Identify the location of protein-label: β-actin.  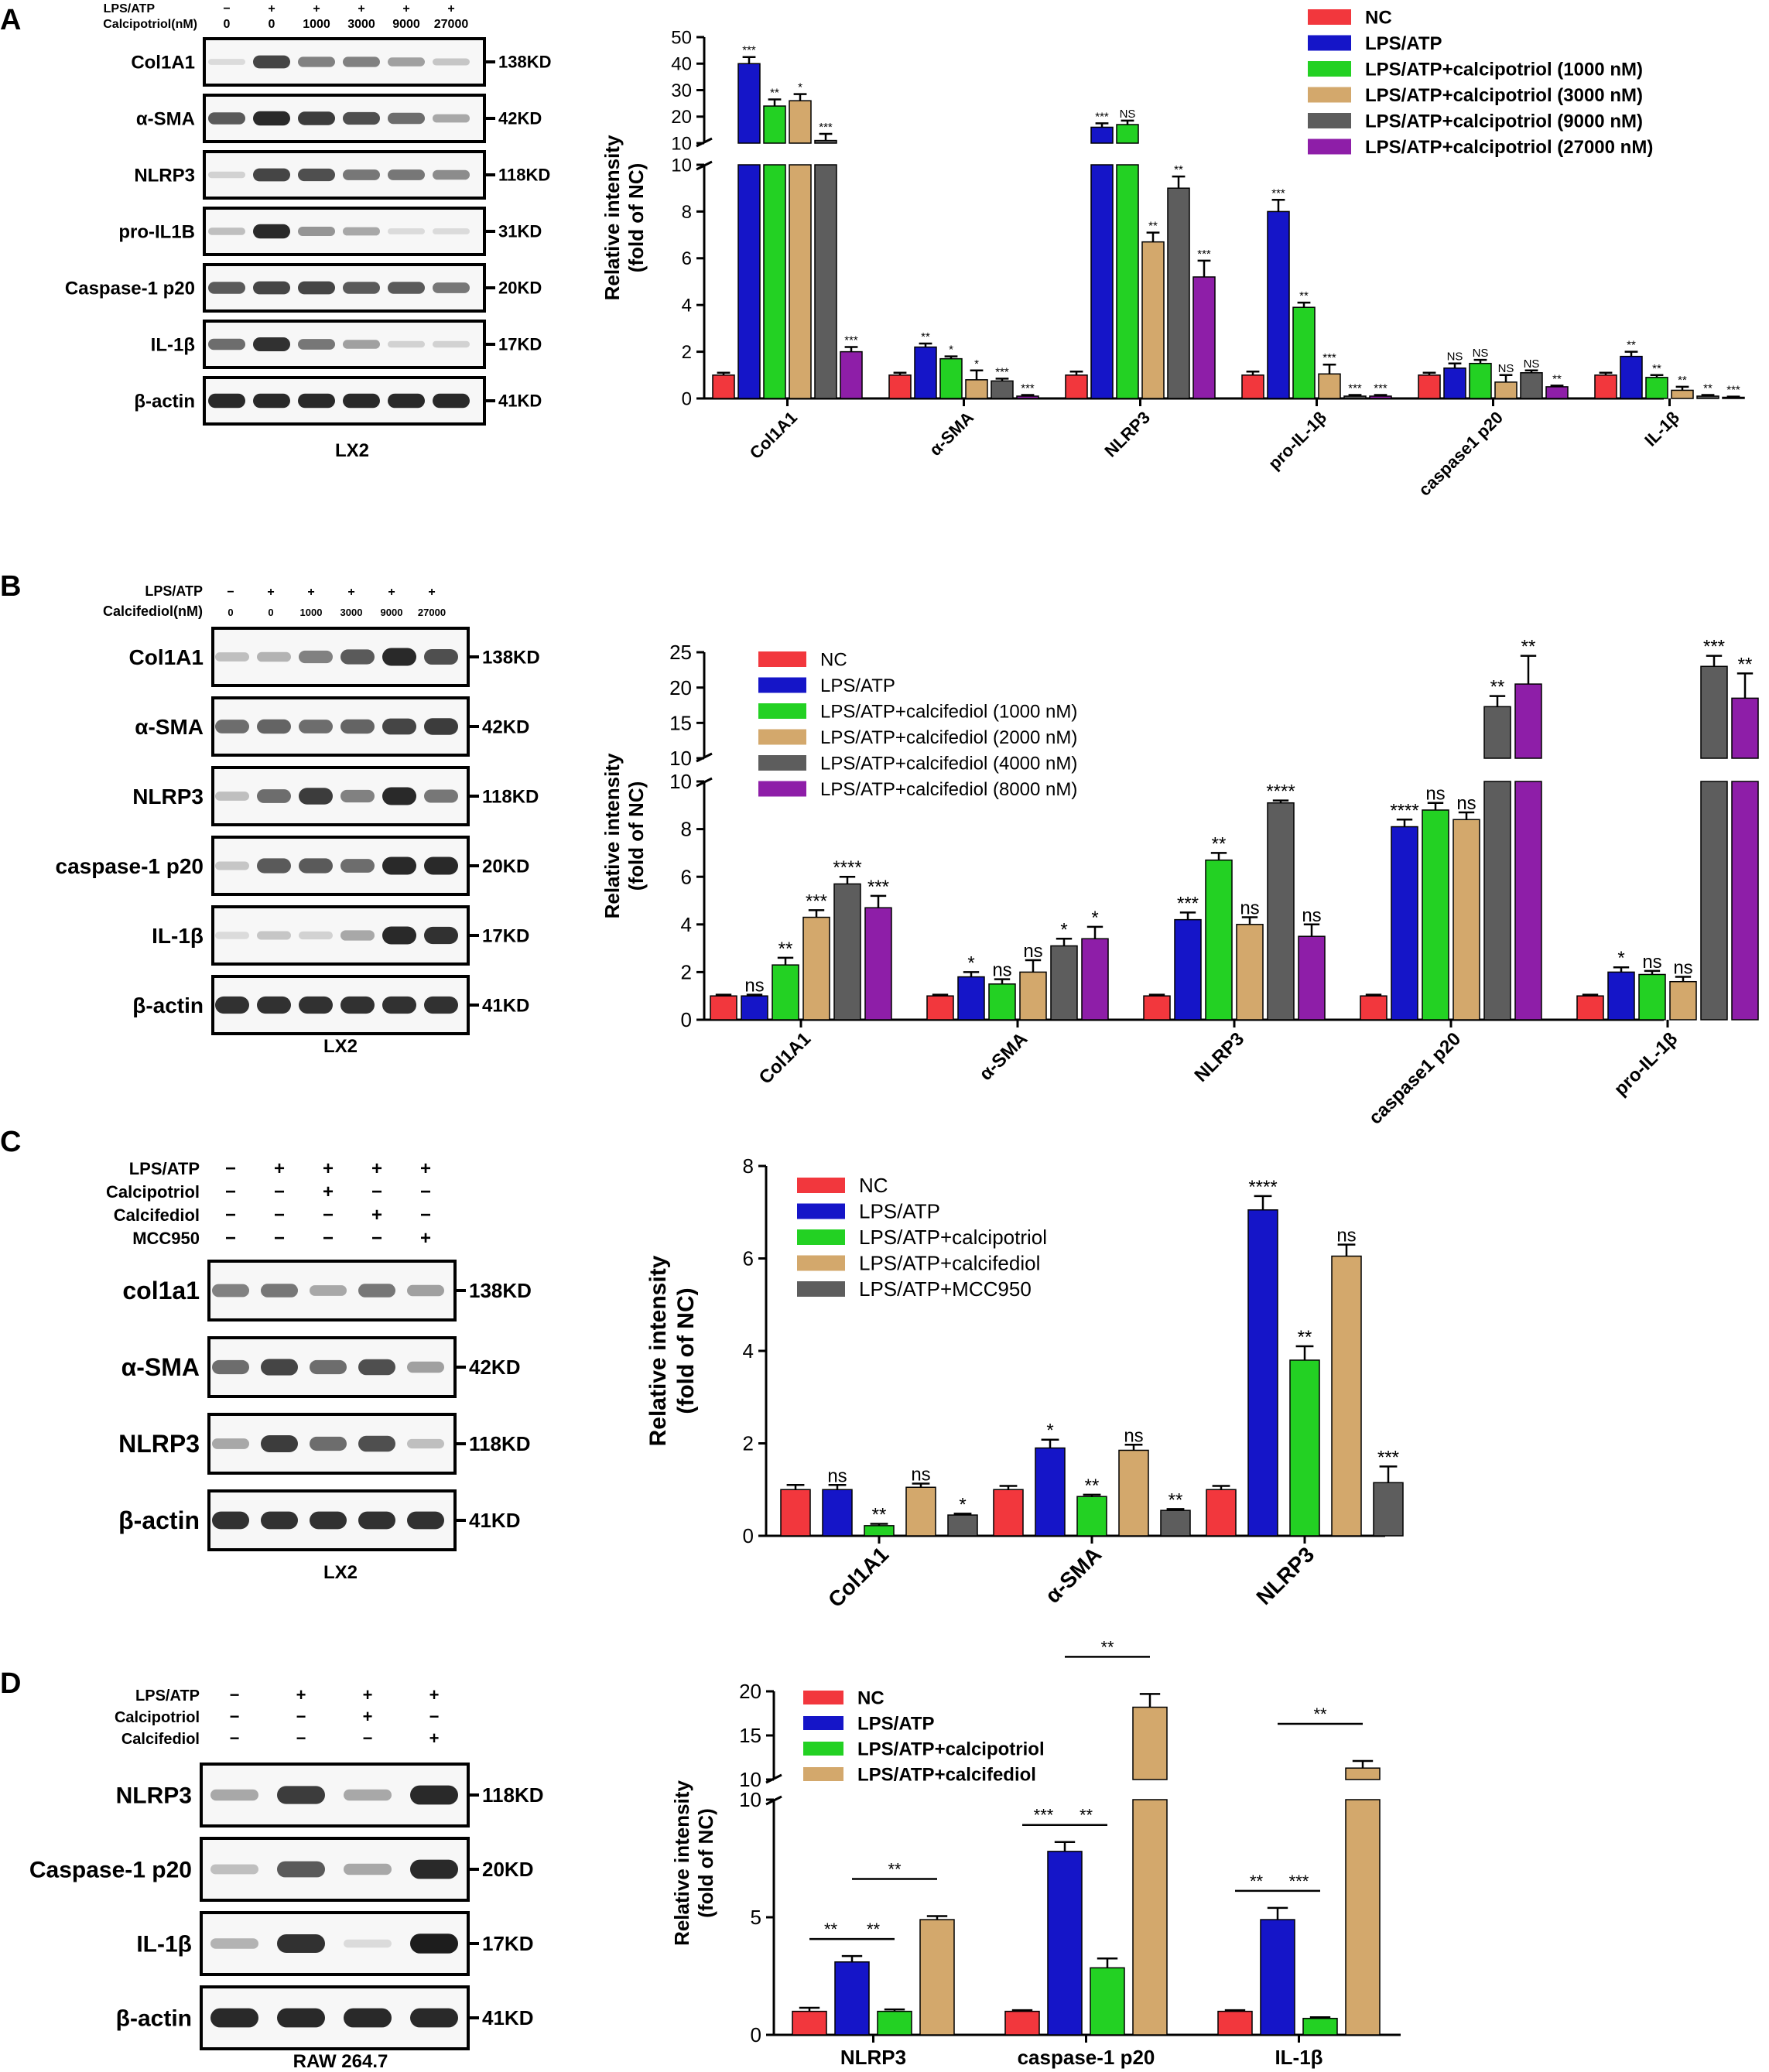
(159, 1520).